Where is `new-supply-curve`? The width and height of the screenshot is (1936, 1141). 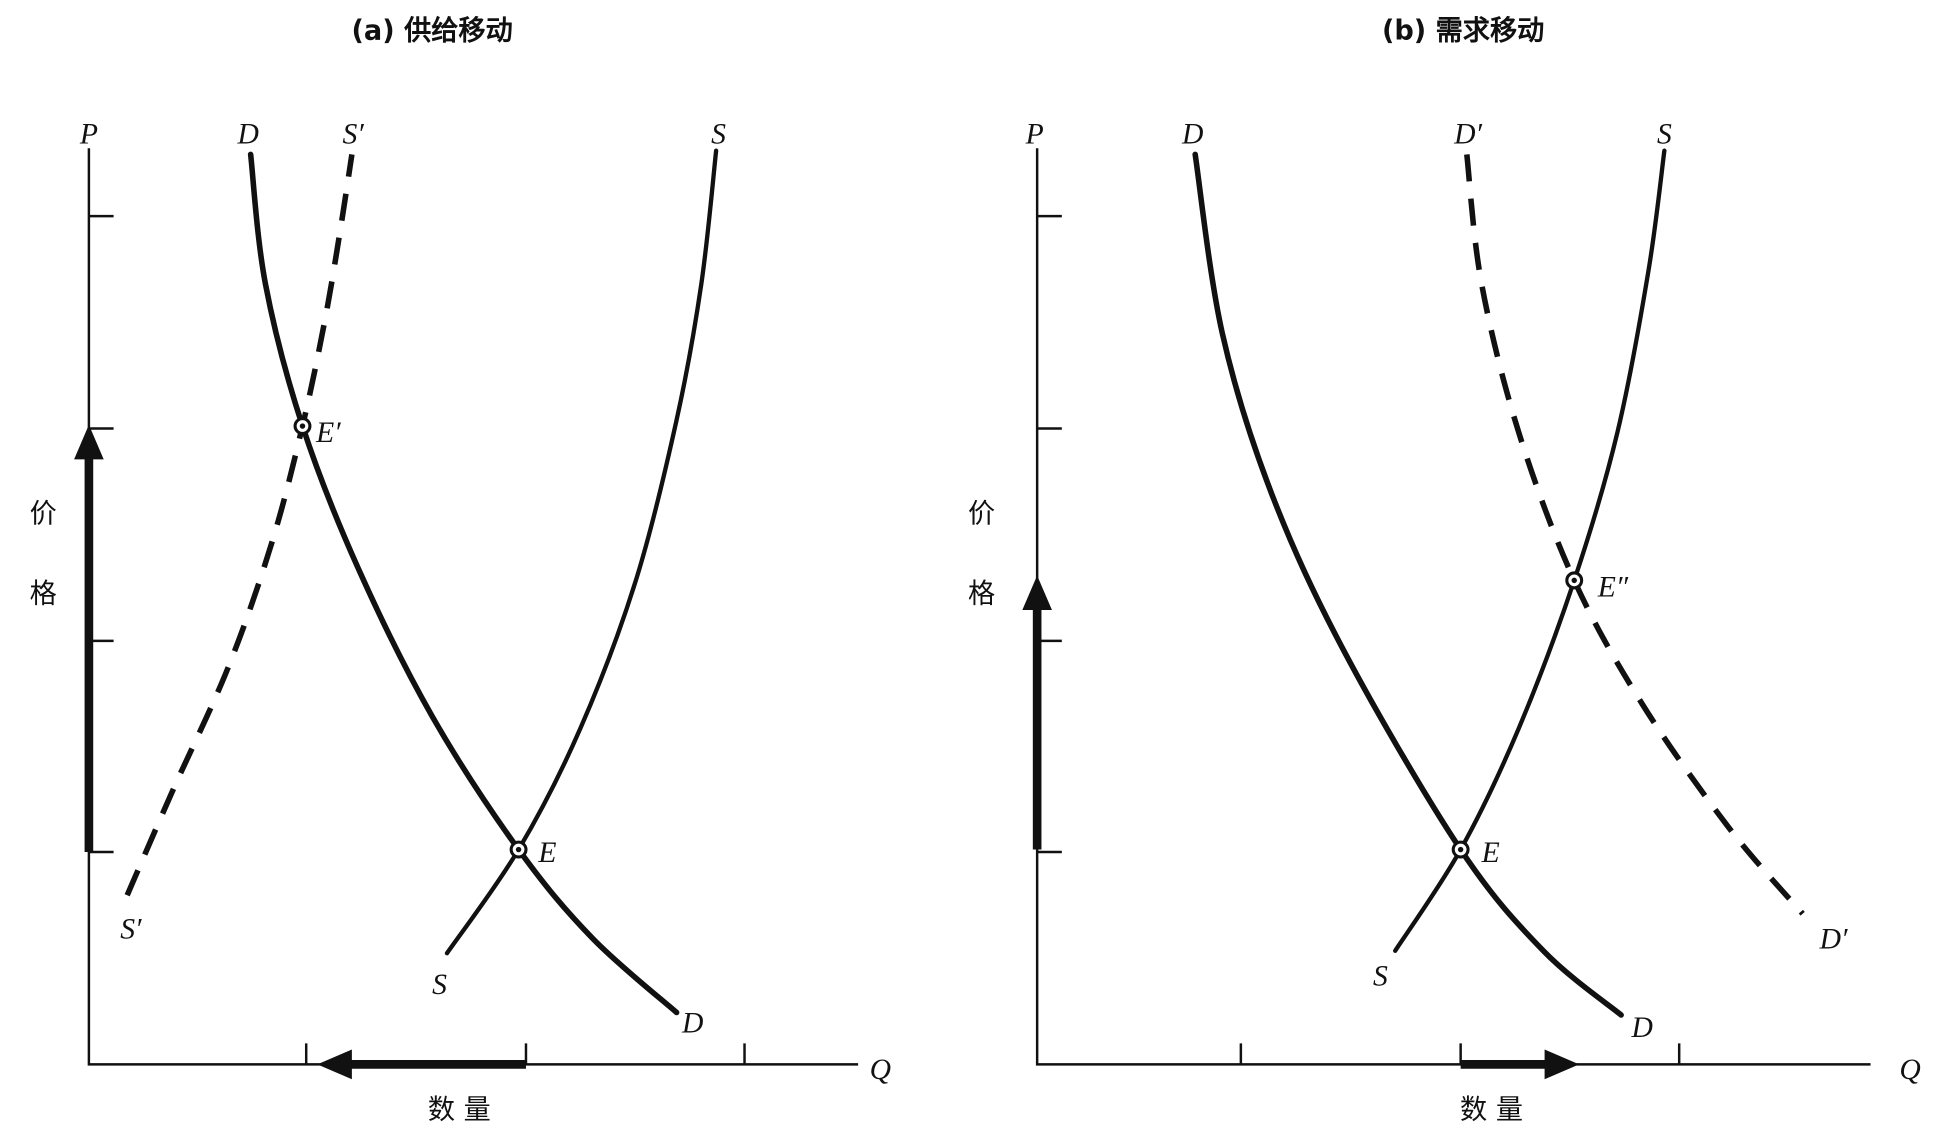 new-supply-curve is located at coordinates (239, 525).